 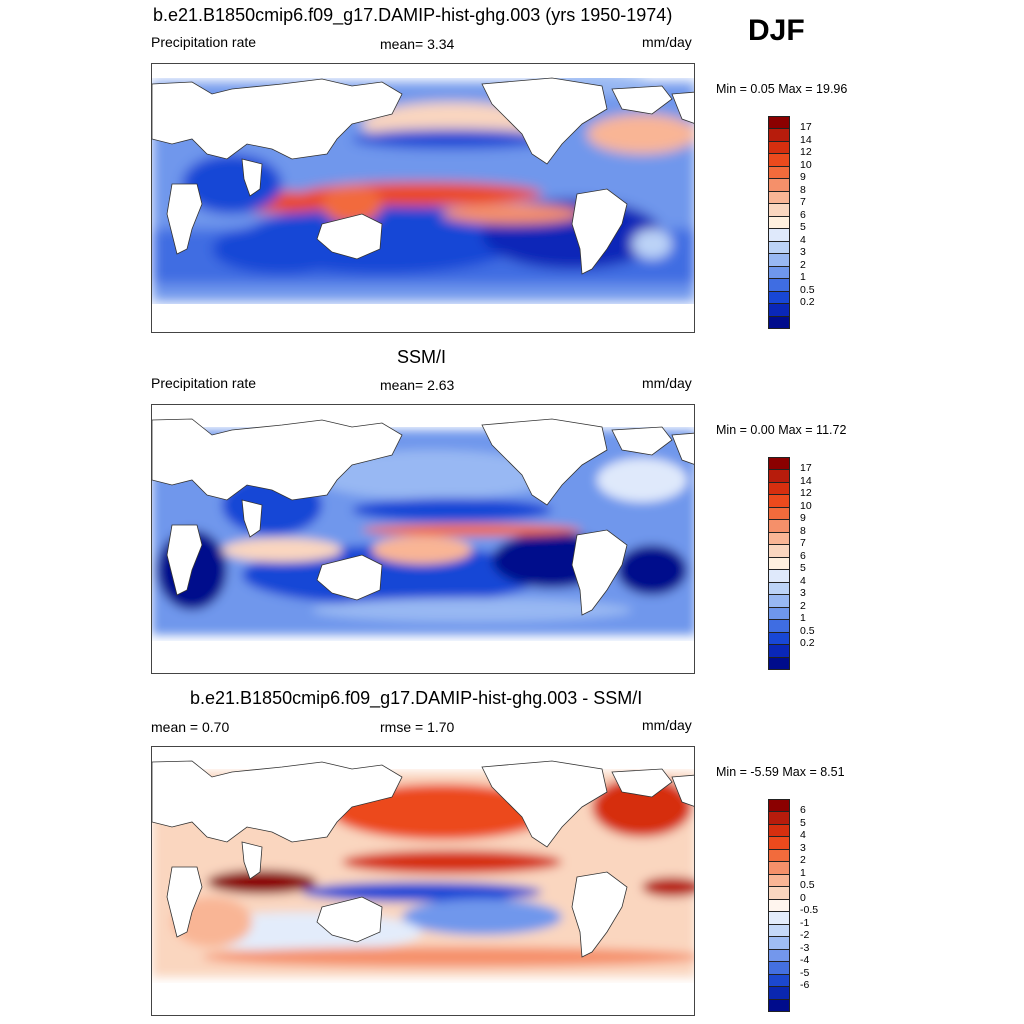 I want to click on panel-2-colorbar-label: 7, so click(x=803, y=543).